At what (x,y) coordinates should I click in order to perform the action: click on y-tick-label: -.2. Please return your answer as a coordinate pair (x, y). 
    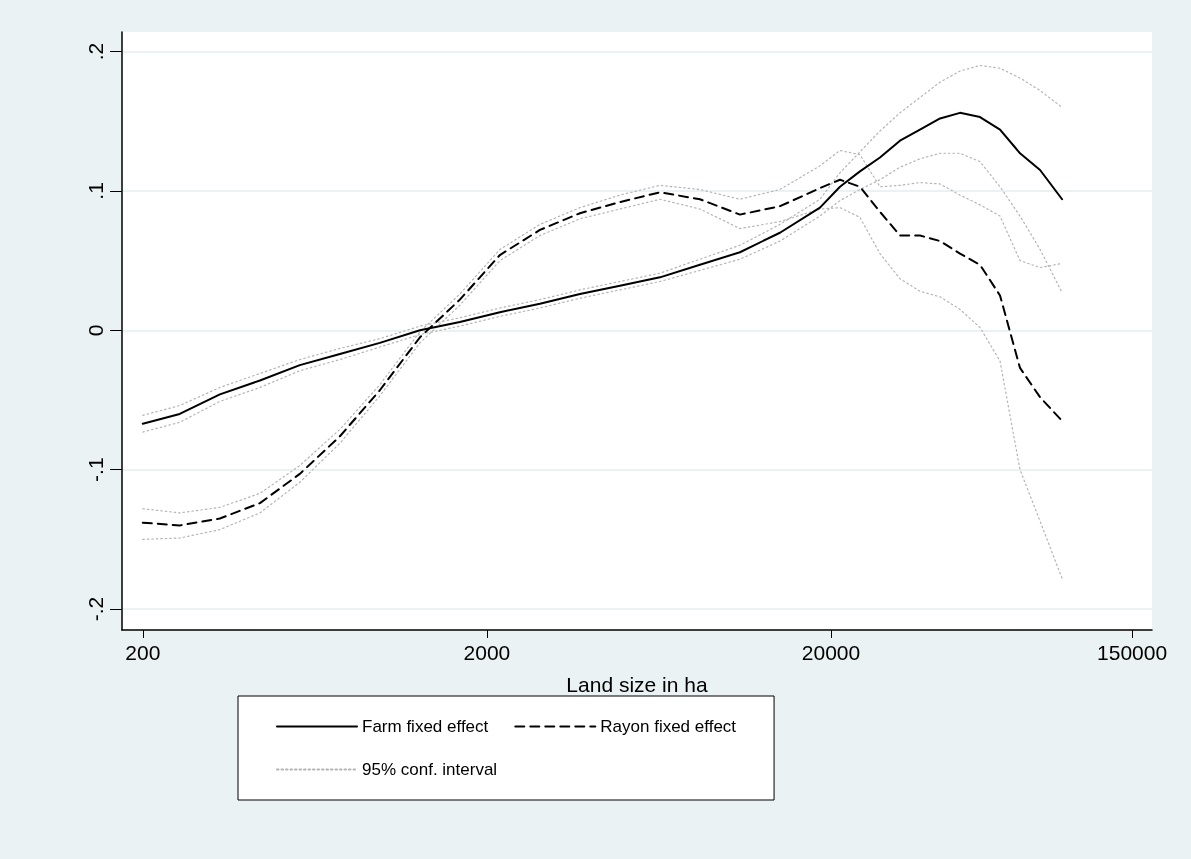
    Looking at the image, I should click on (95, 609).